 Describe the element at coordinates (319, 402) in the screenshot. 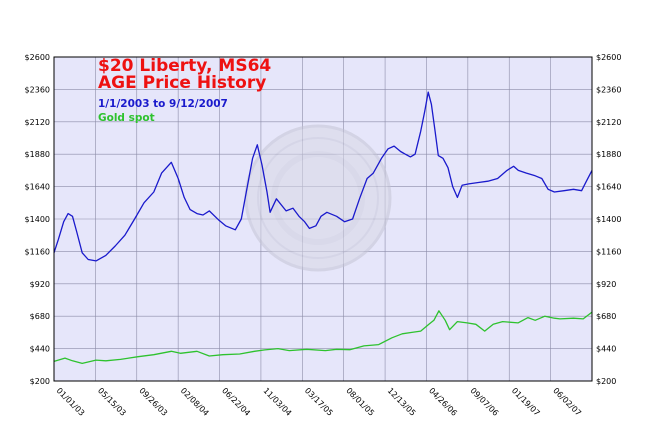

I see `x-tick-label: 03/17/05` at that location.